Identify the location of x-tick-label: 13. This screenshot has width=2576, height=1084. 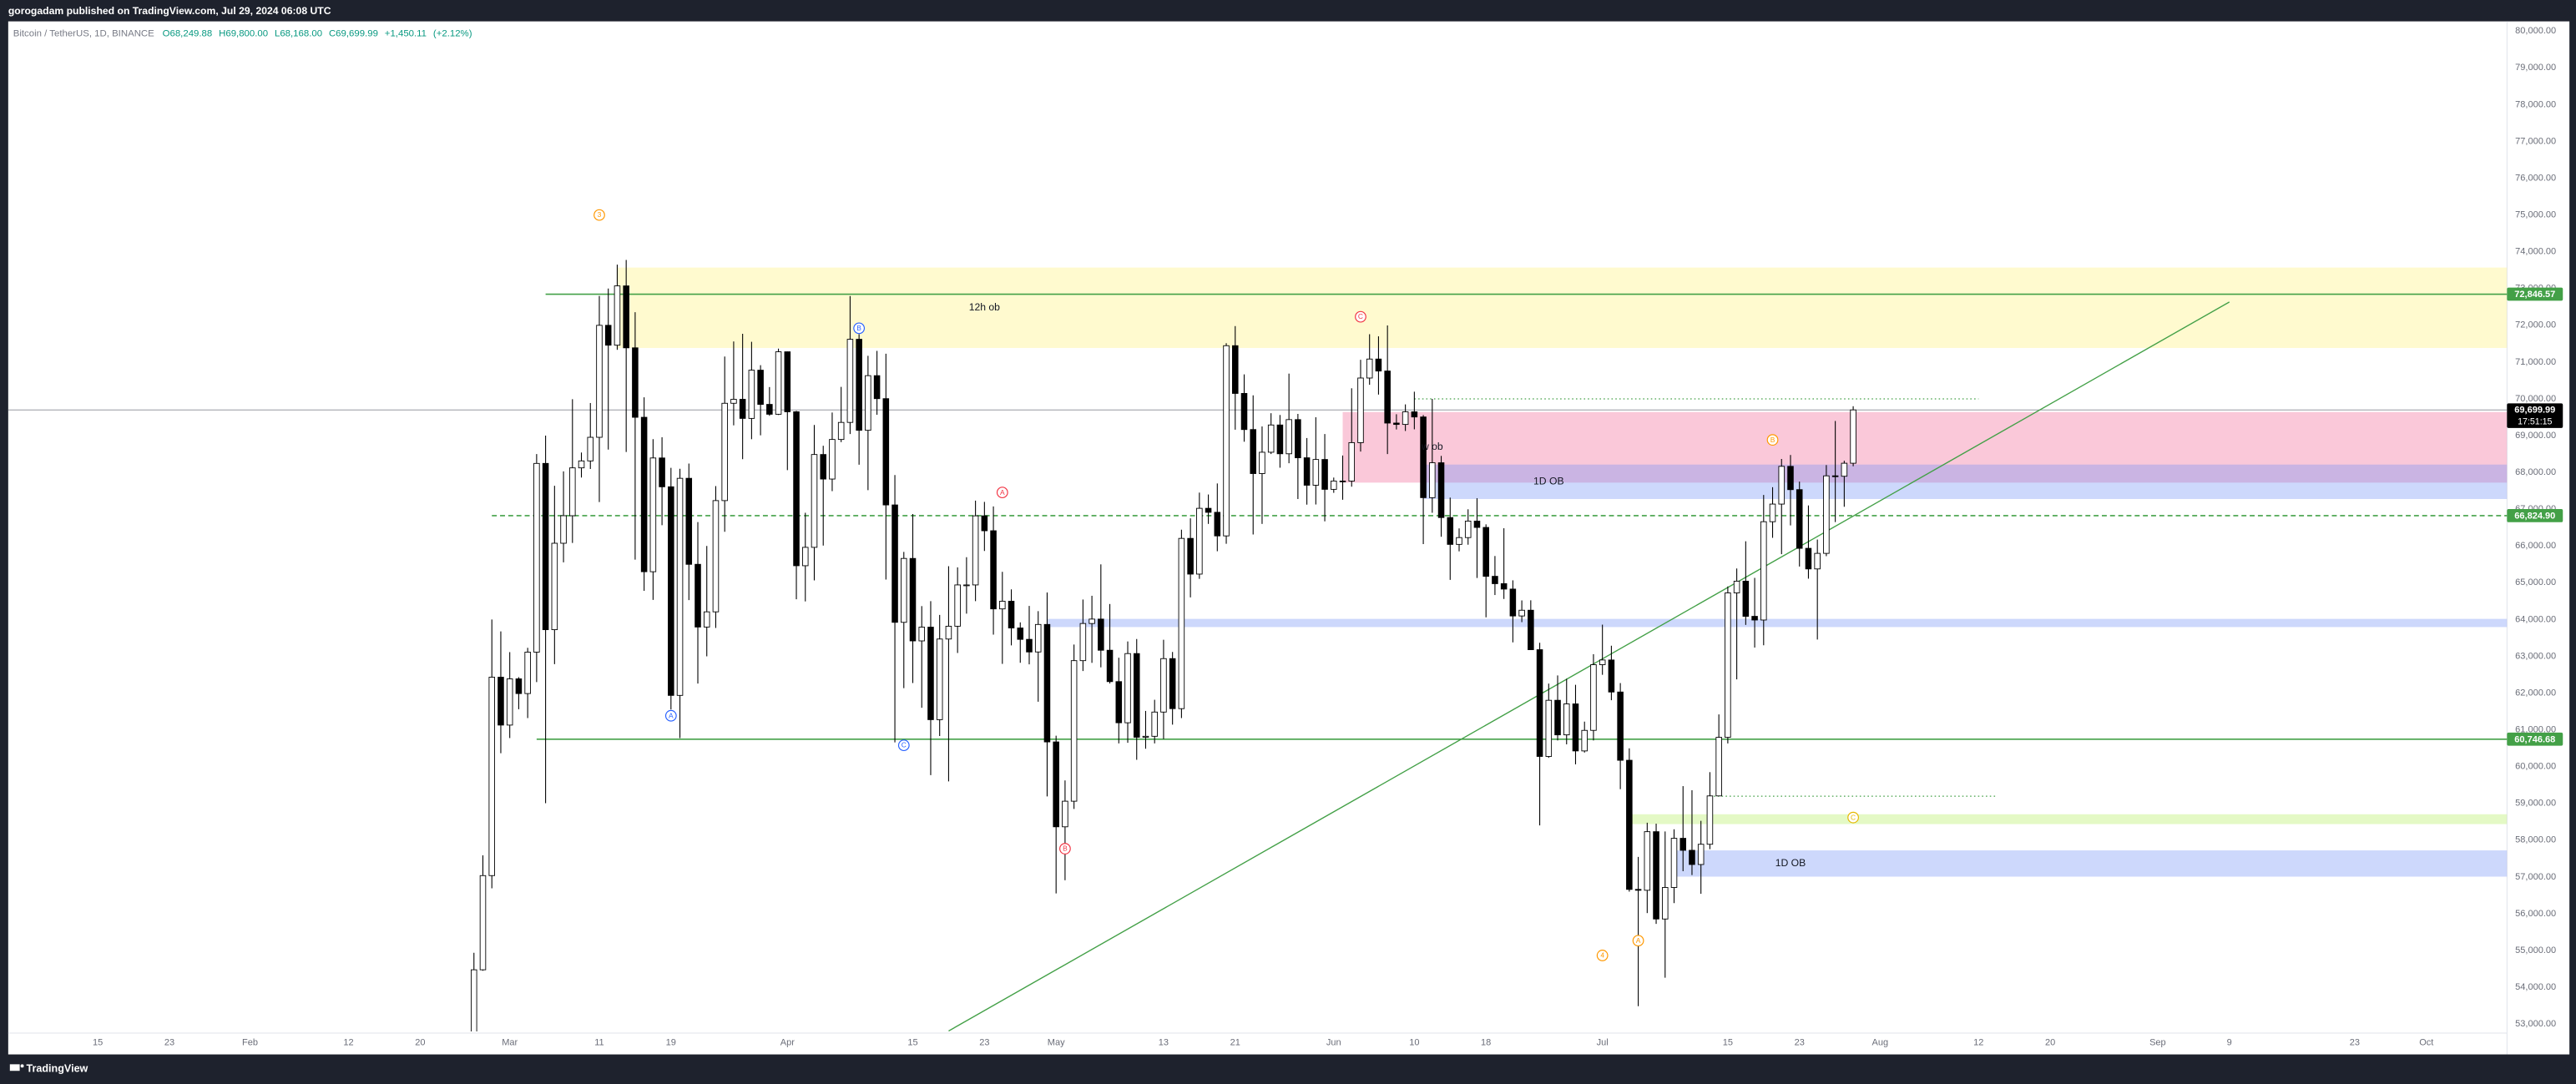
(1164, 1043).